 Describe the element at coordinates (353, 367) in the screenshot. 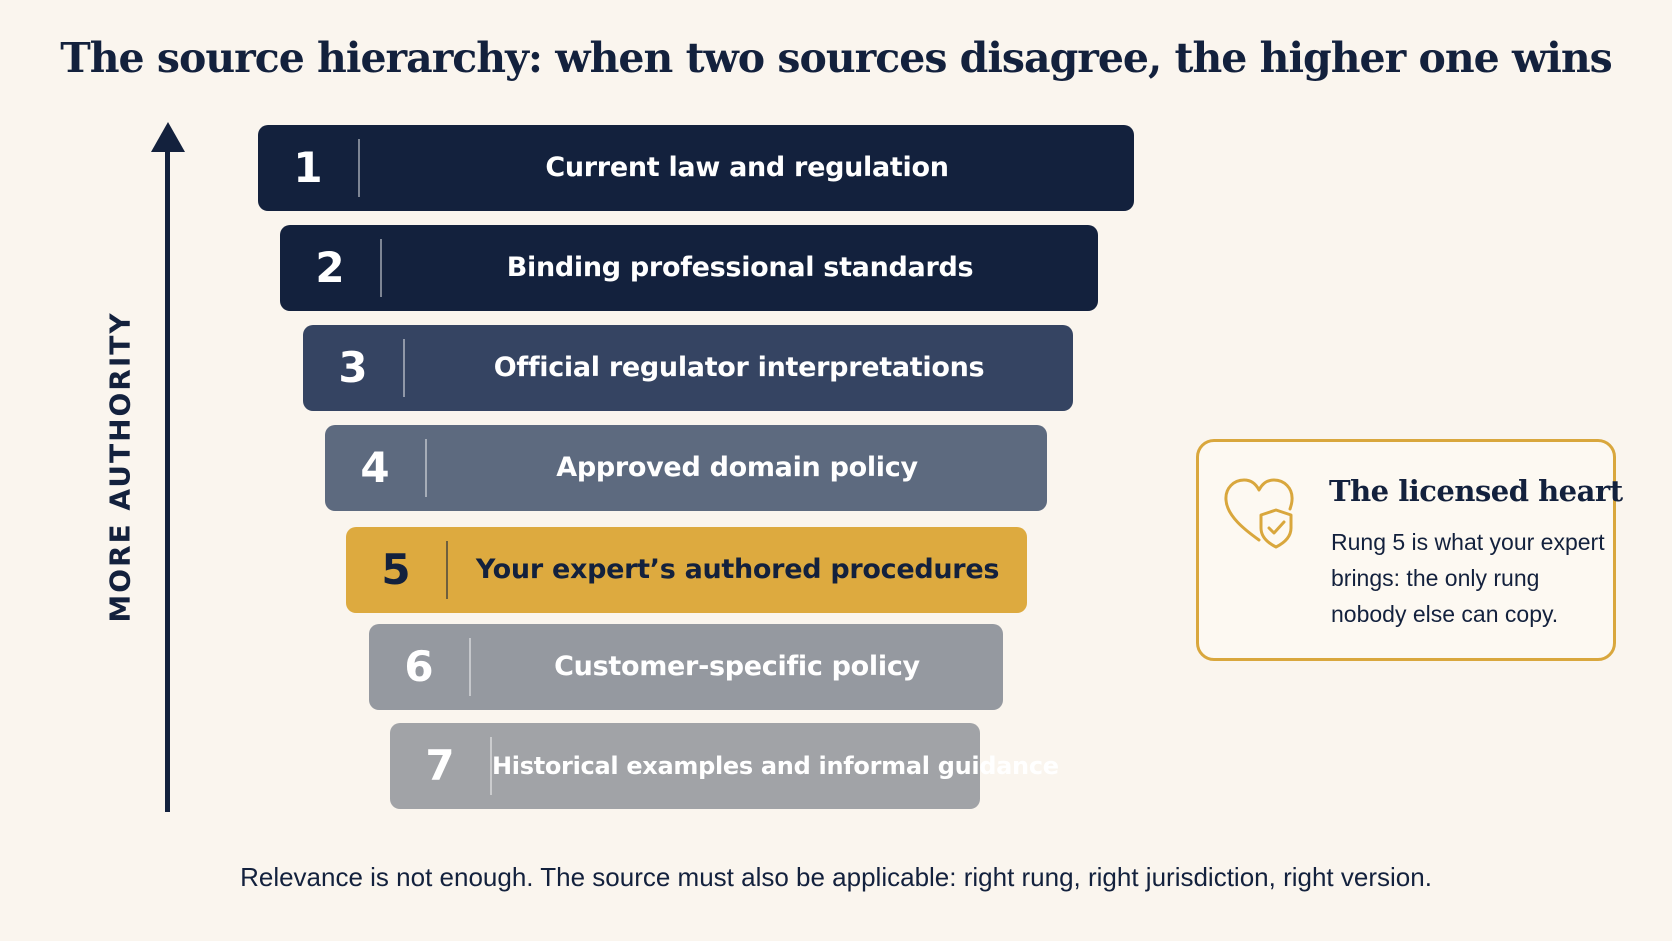

I see `rung-number: 3` at that location.